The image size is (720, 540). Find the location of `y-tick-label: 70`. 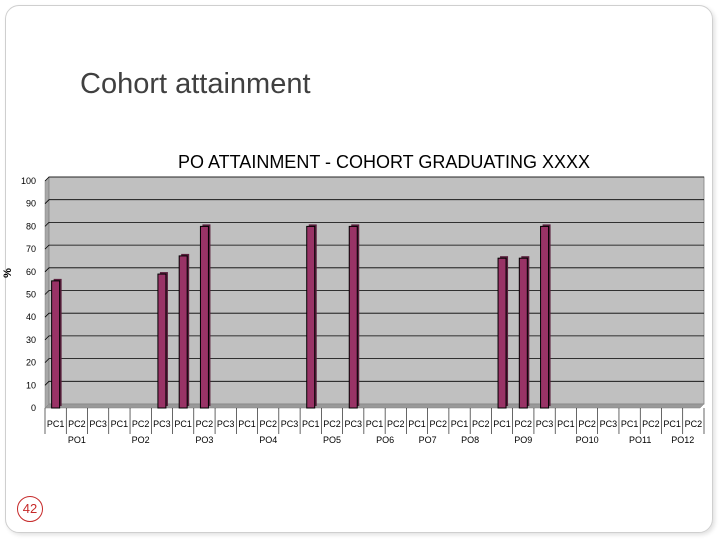

y-tick-label: 70 is located at coordinates (31, 249).